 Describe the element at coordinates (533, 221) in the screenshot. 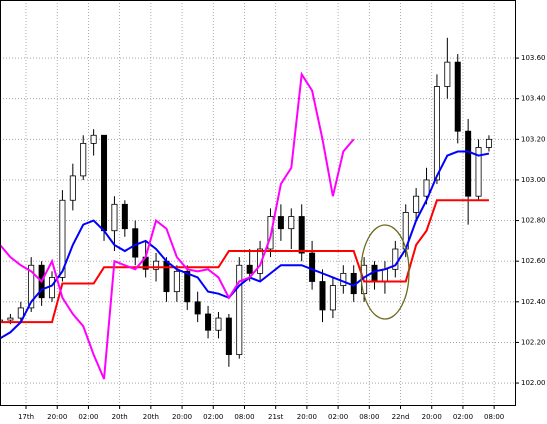

I see `y-tick-label: 102.80` at that location.